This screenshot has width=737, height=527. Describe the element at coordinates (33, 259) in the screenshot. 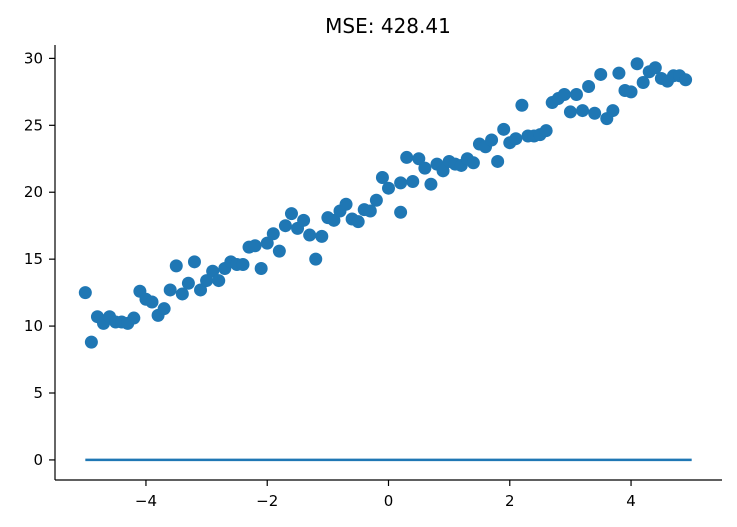

I see `y-tick-label: 15` at that location.